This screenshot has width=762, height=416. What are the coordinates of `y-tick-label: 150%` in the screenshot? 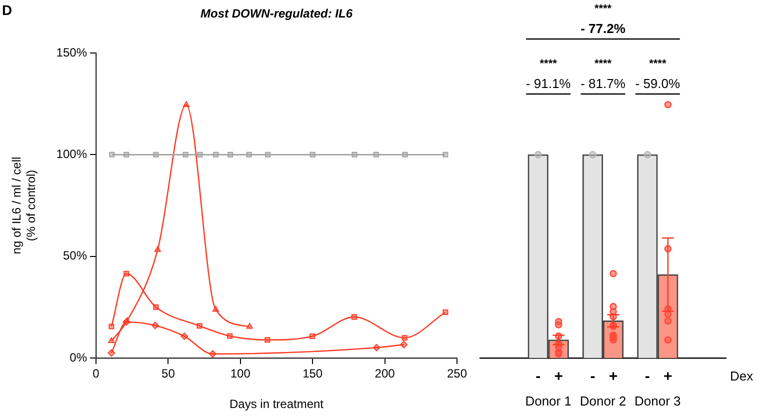 It's located at (72, 52).